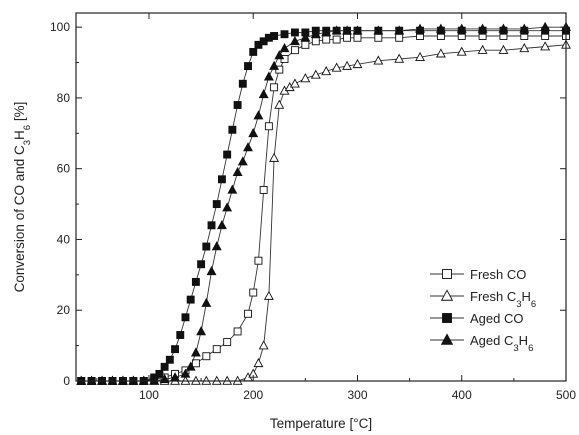  I want to click on legend-label: Aged C3H6, so click(501, 343).